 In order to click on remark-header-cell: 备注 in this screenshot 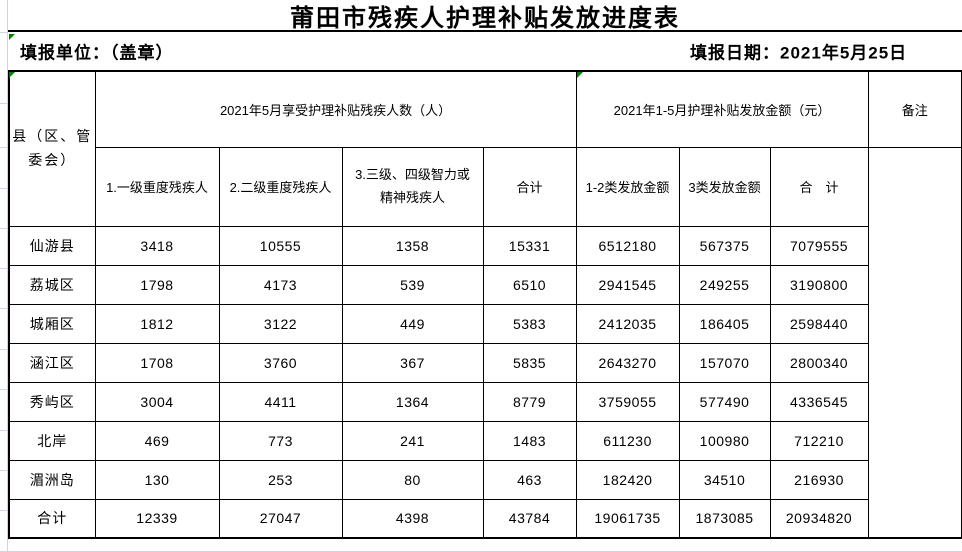, I will do `click(914, 109)`.